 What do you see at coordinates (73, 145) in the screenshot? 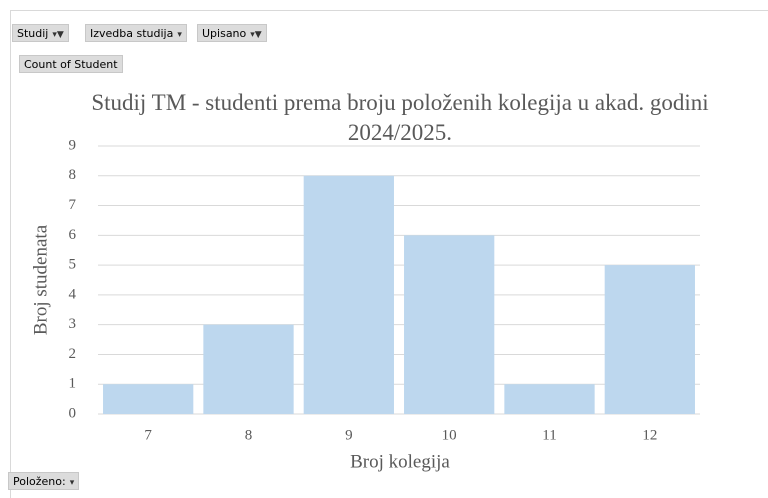
I see `y-tick-label: 9` at bounding box center [73, 145].